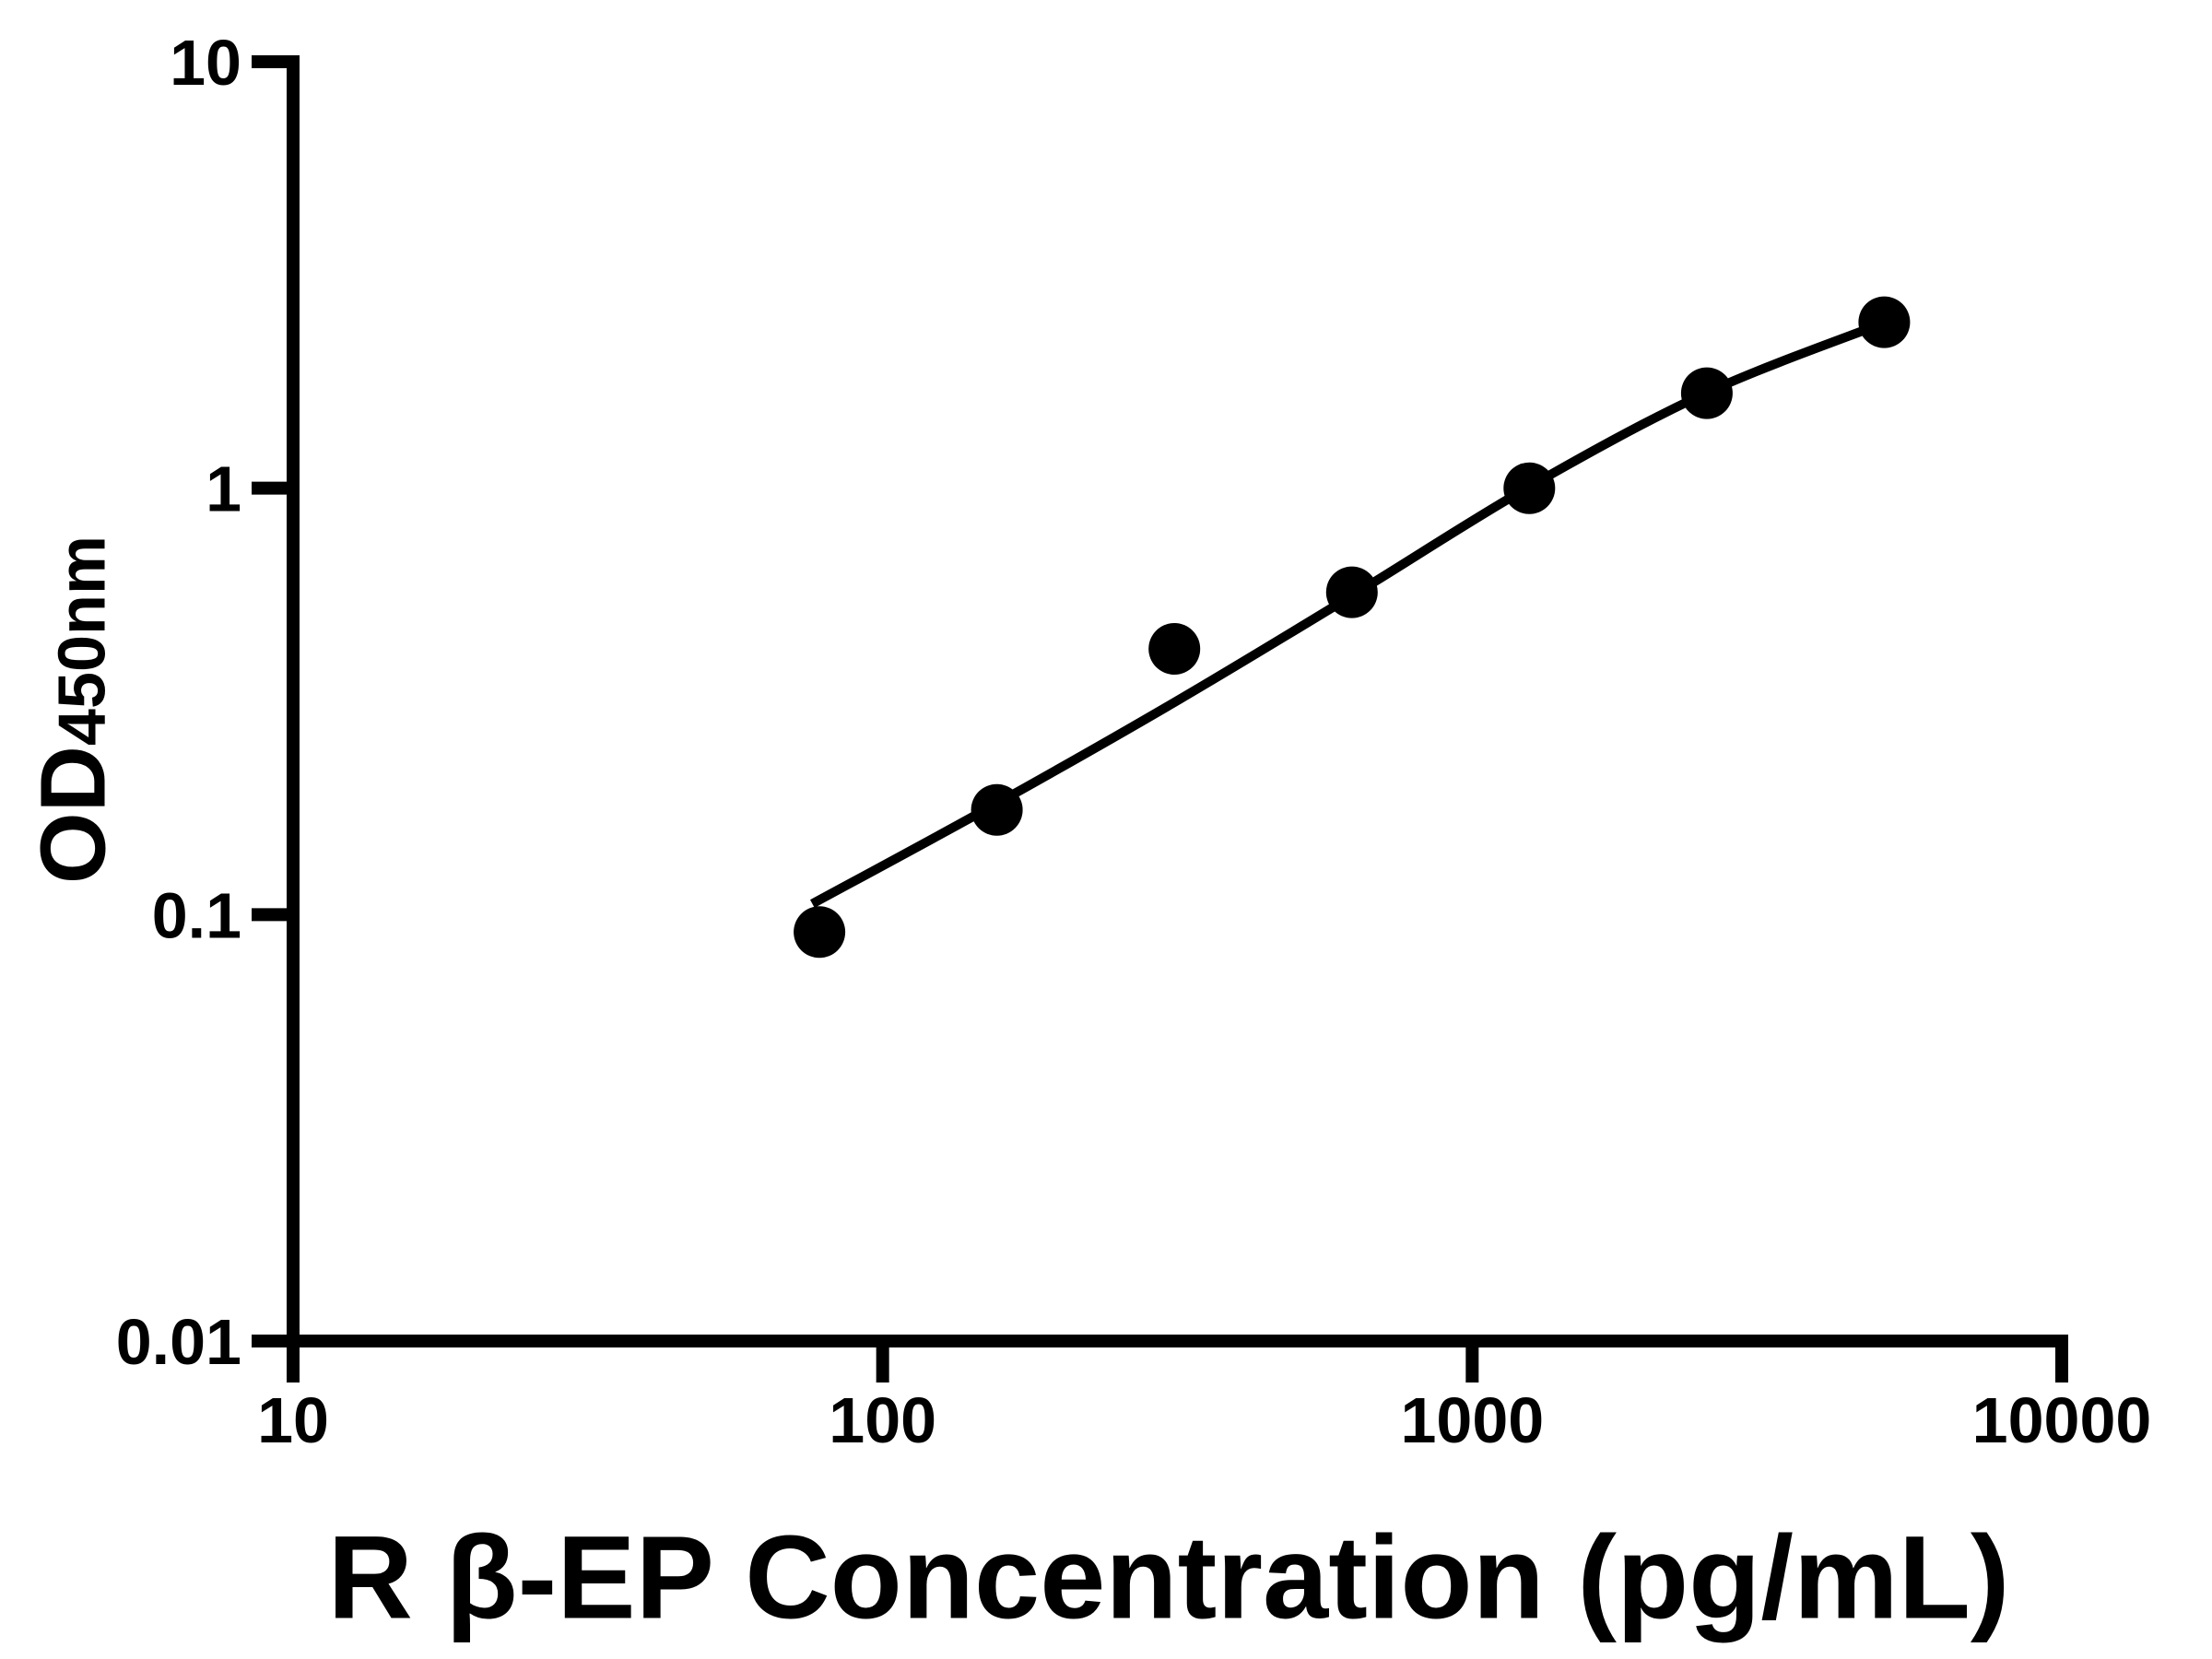 This screenshot has width=2212, height=1659. Describe the element at coordinates (205, 63) in the screenshot. I see `y-tick-label: 10` at that location.